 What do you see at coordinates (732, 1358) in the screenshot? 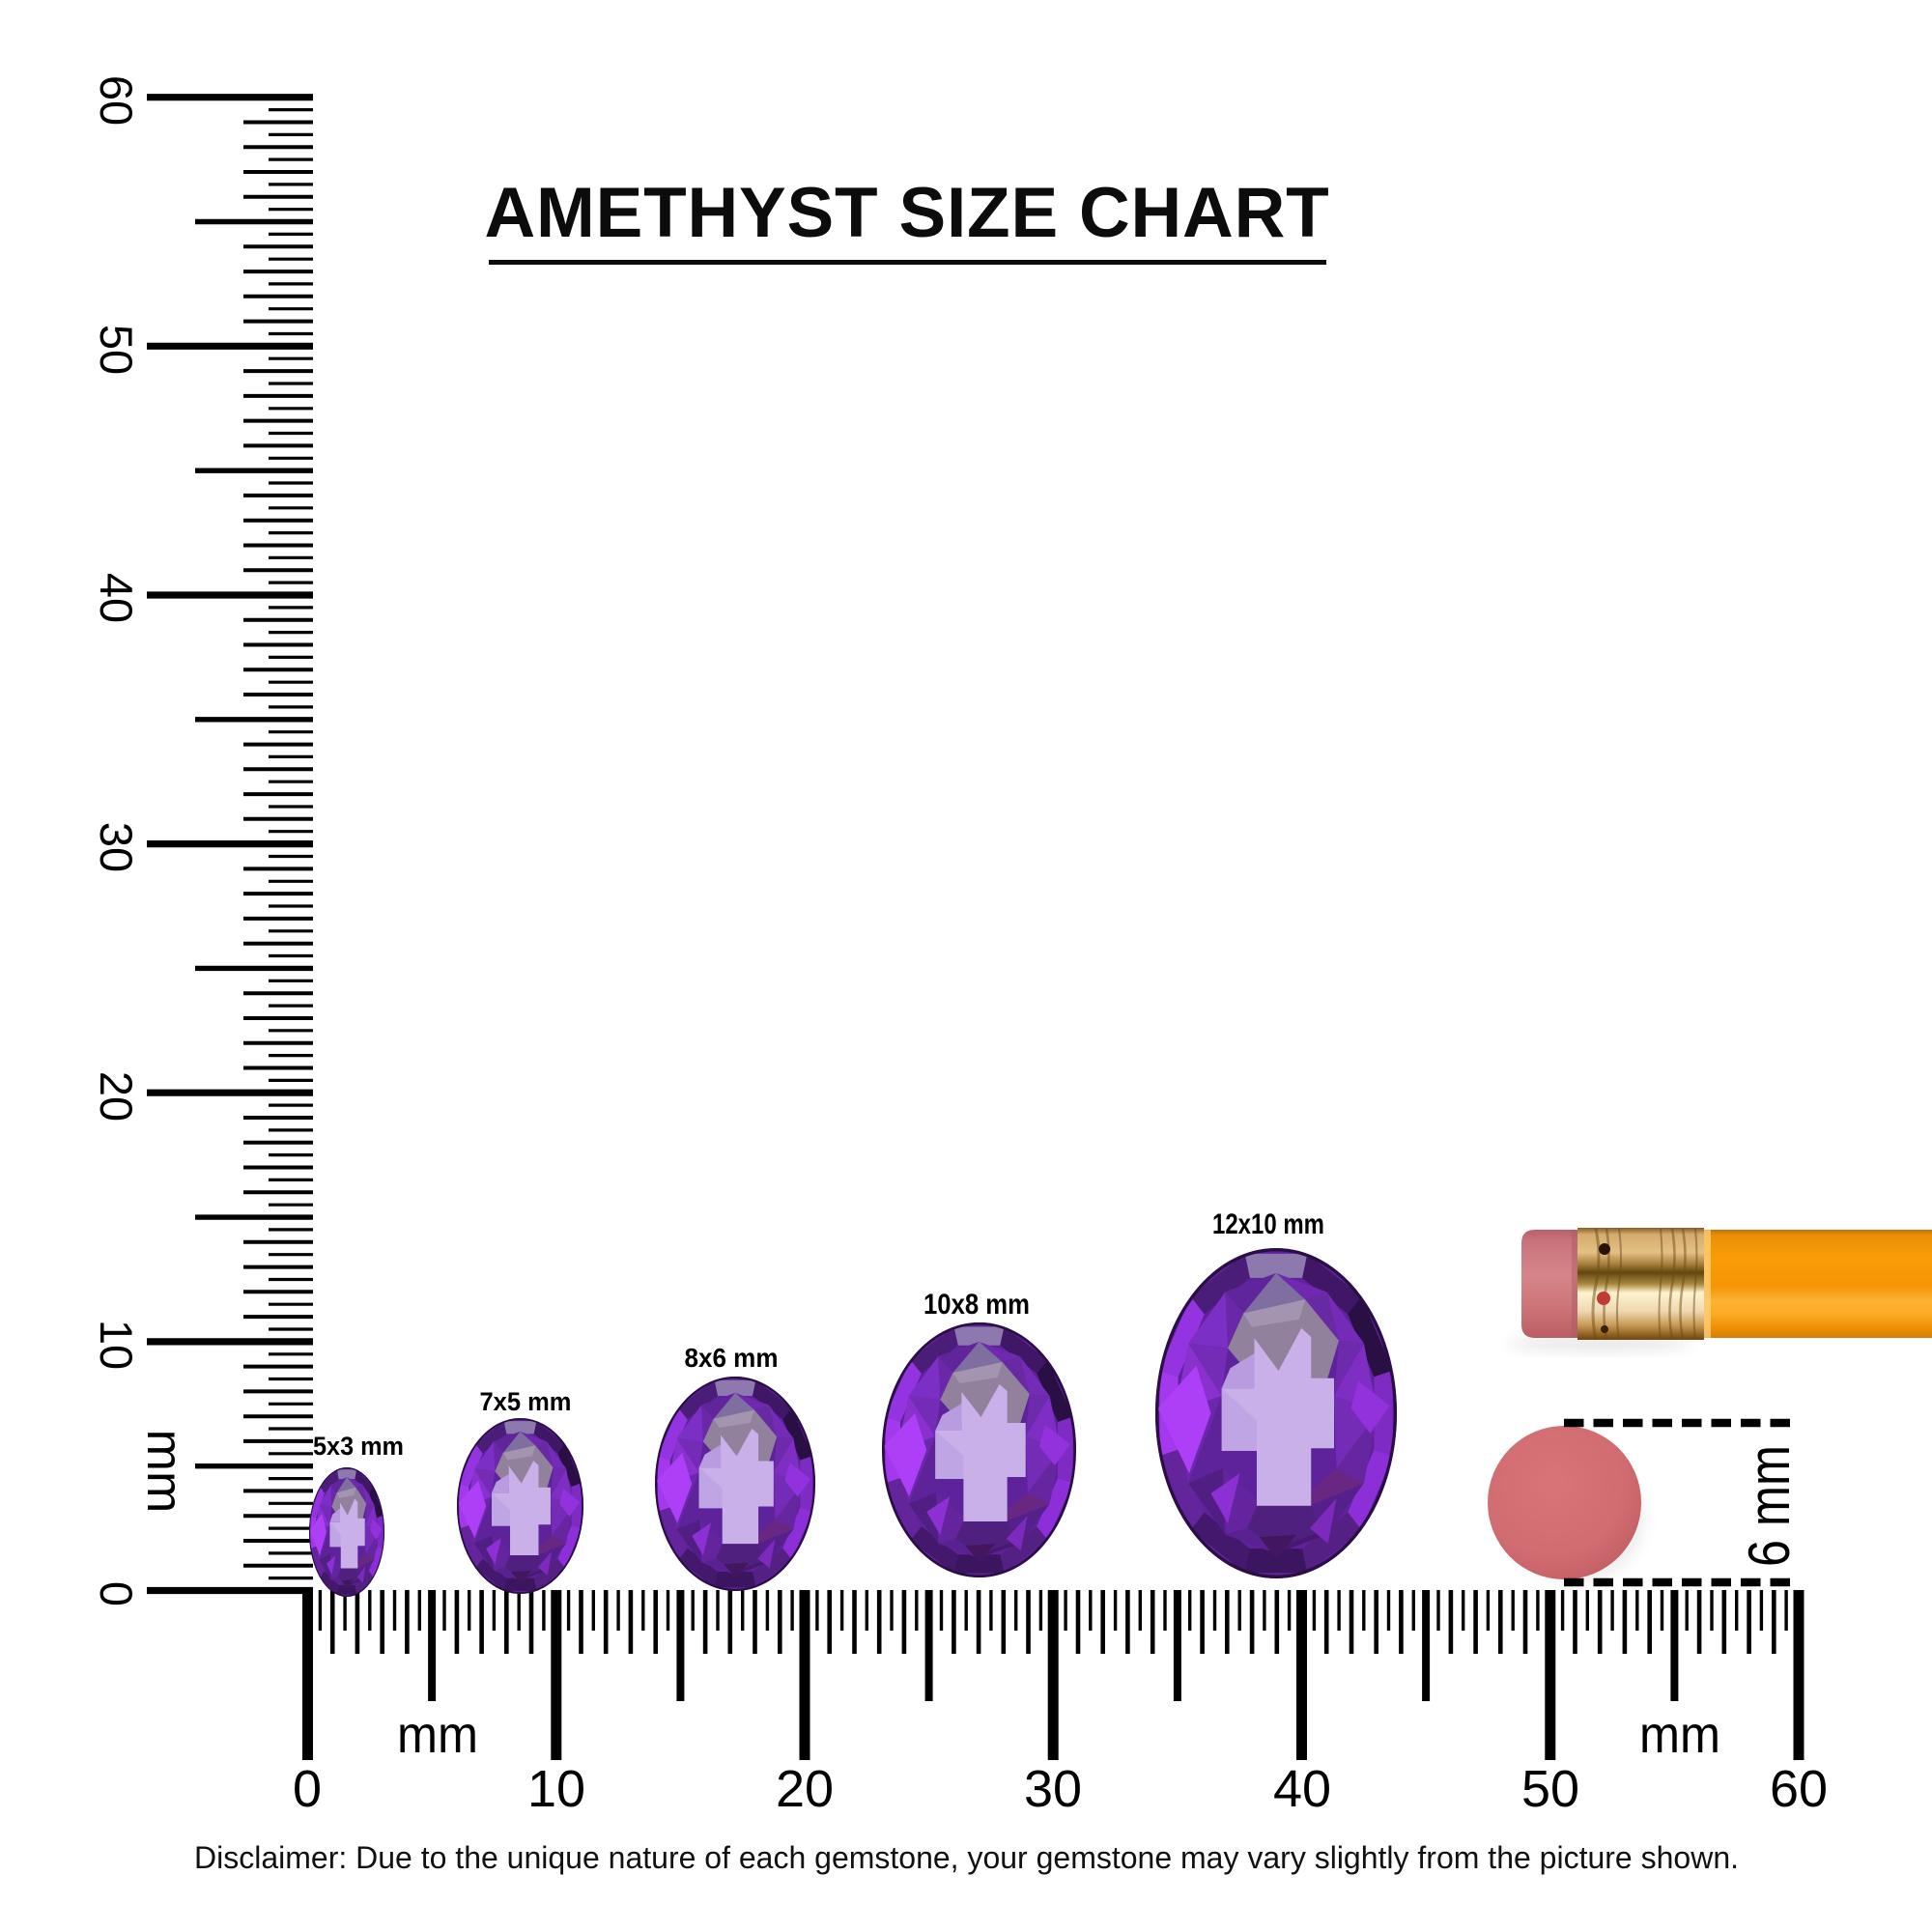
I see `svg-text: 8x6 mm` at bounding box center [732, 1358].